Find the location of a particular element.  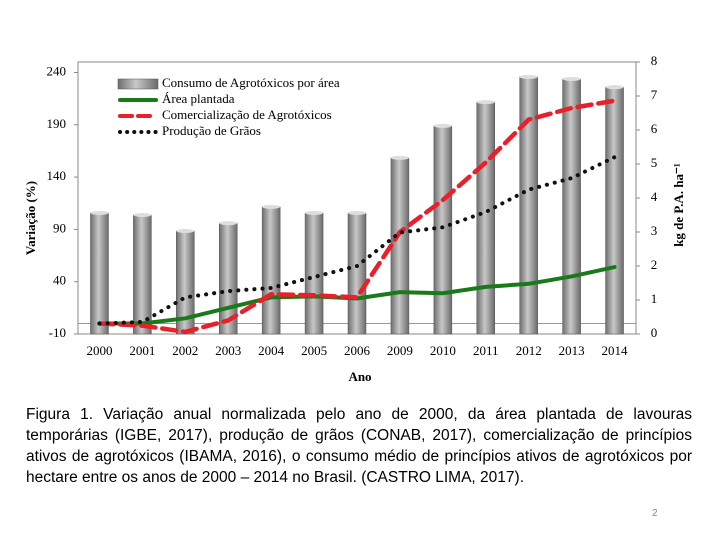

x-tick-label: 2009 is located at coordinates (400, 350).